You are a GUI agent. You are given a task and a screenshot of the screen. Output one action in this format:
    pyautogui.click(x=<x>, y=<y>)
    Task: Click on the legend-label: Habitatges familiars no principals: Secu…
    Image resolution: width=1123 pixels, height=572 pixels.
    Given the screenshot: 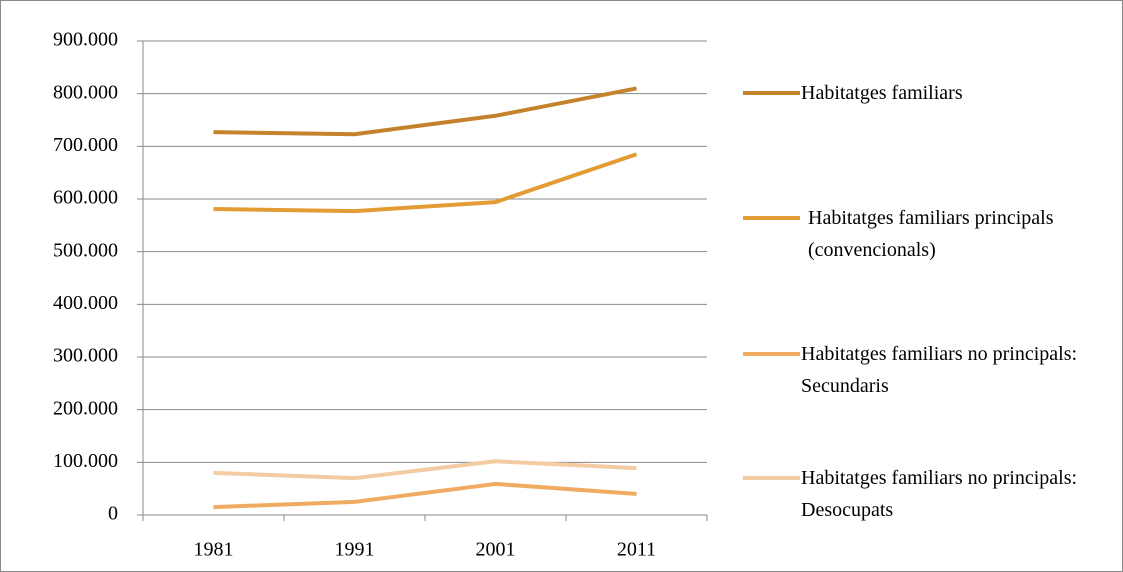 What is the action you would take?
    pyautogui.click(x=939, y=370)
    